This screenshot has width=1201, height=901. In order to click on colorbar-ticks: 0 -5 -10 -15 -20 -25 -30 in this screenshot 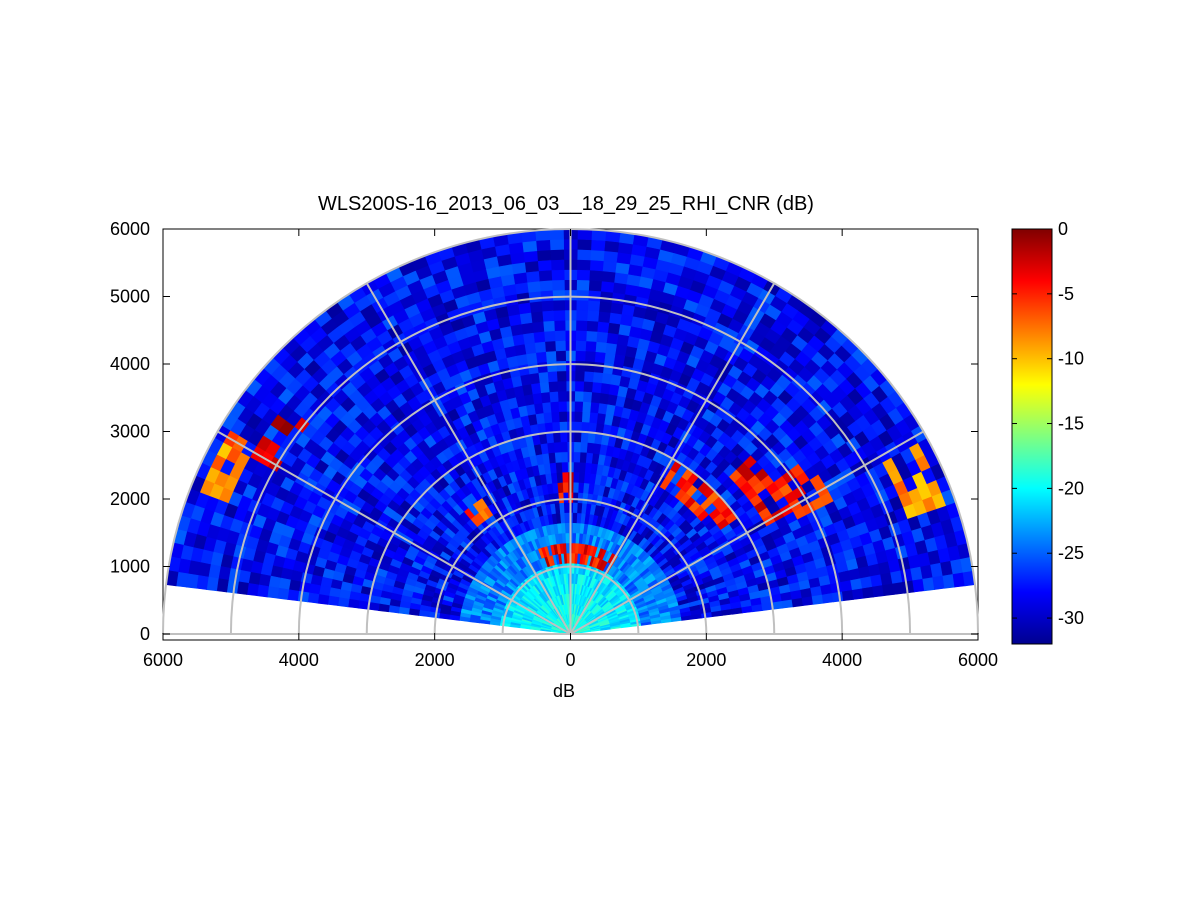, I will do `click(1048, 423)`.